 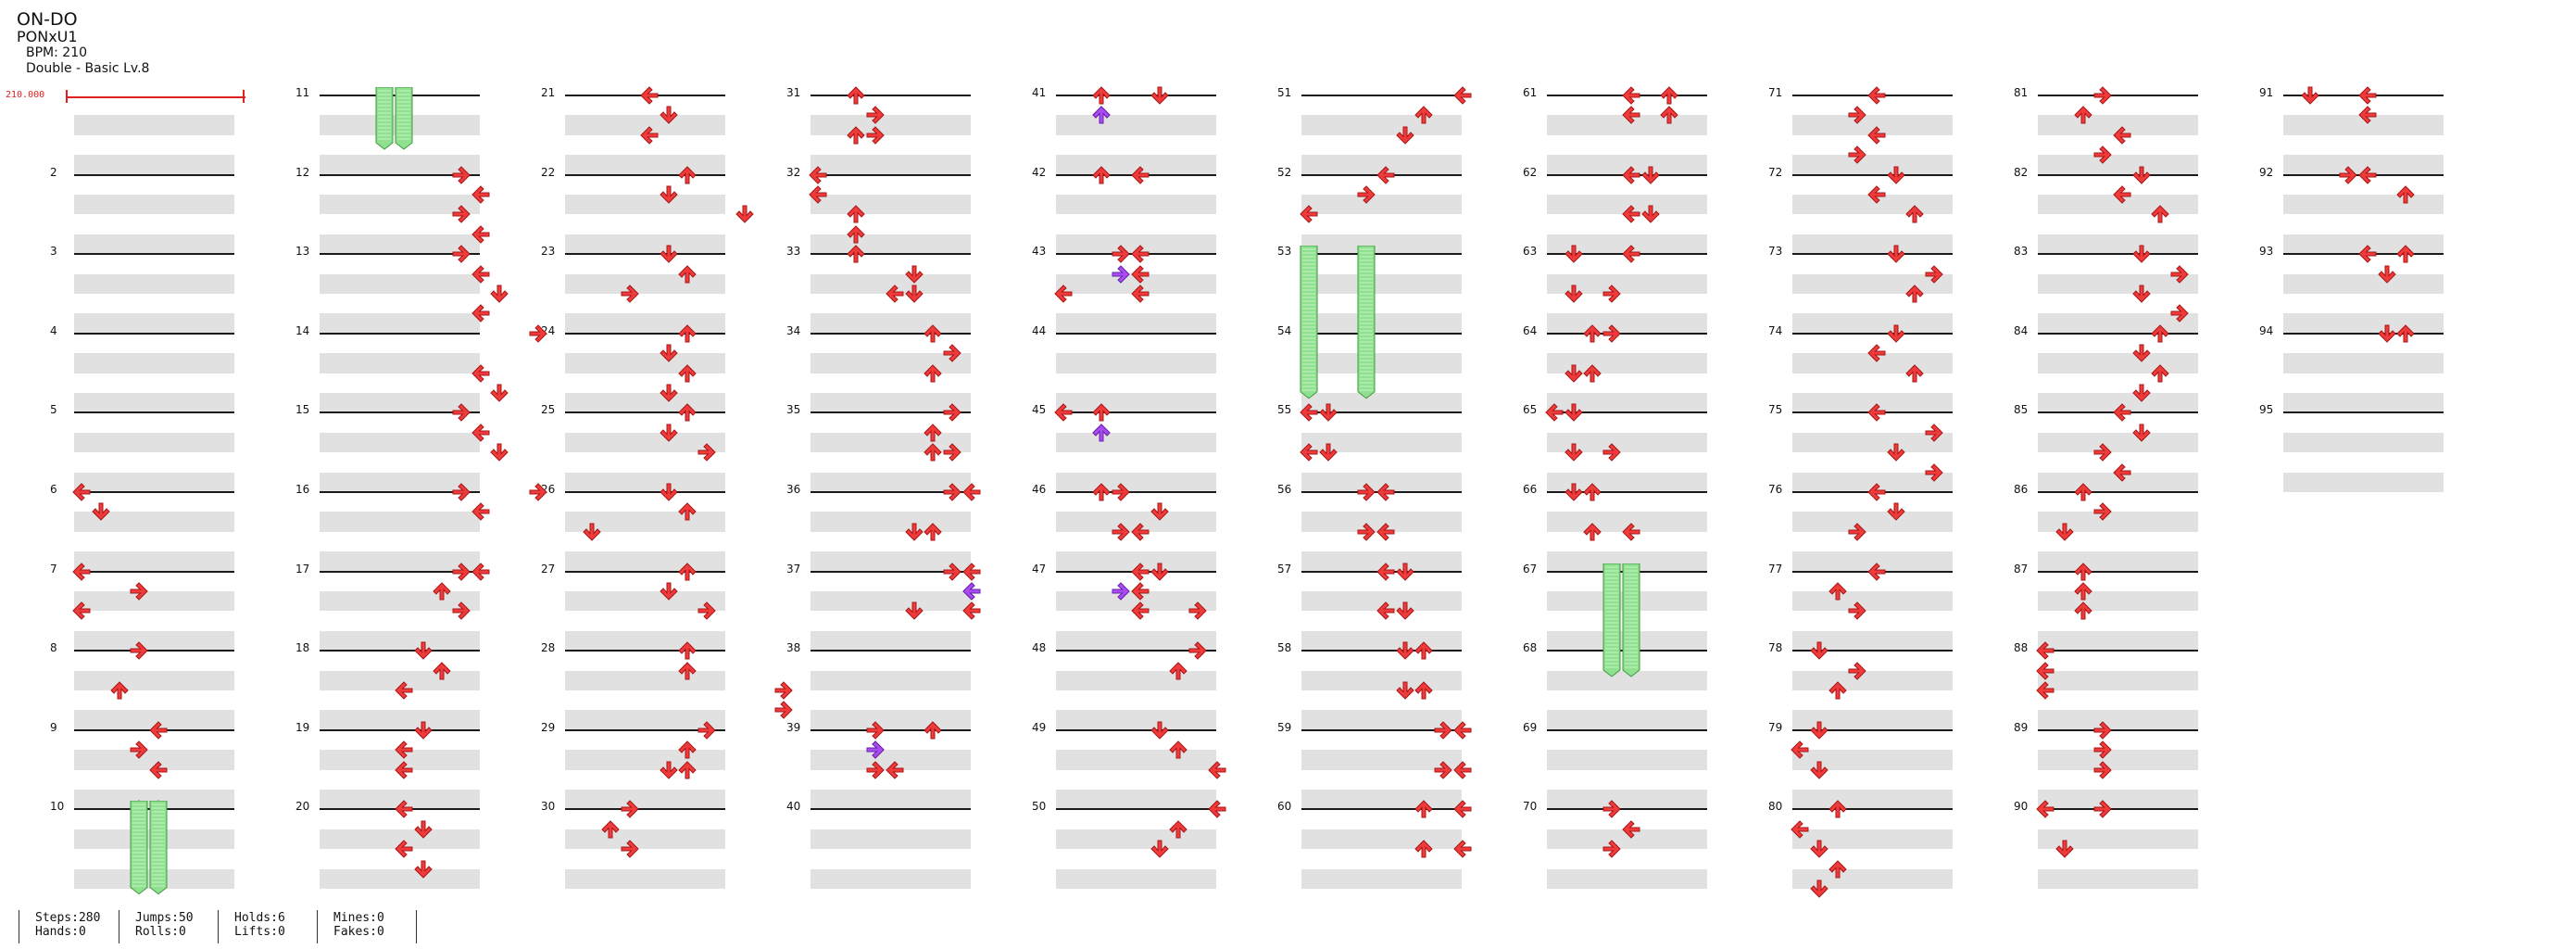 What do you see at coordinates (875, 749) in the screenshot?
I see `arrow-purple-right-icon` at bounding box center [875, 749].